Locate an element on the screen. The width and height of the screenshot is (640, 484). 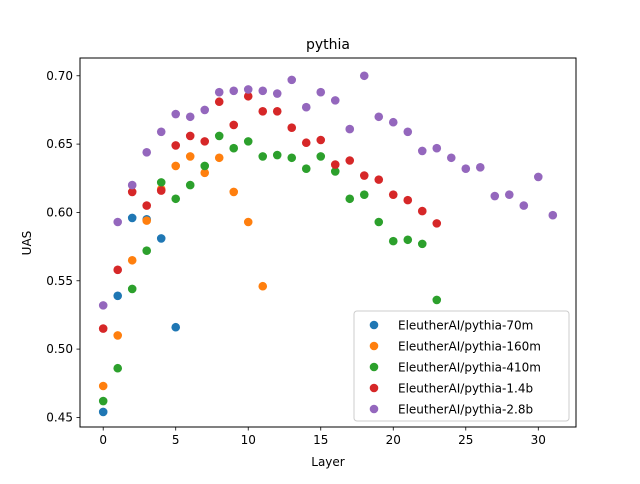
legend-box is located at coordinates (461, 366).